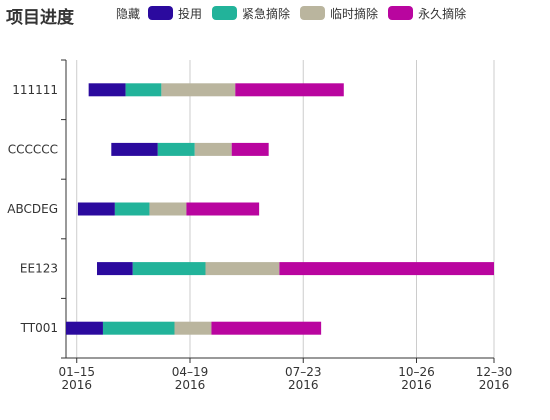 The height and width of the screenshot is (420, 550). What do you see at coordinates (266, 13) in the screenshot?
I see `legend-label: 紧急摘除` at bounding box center [266, 13].